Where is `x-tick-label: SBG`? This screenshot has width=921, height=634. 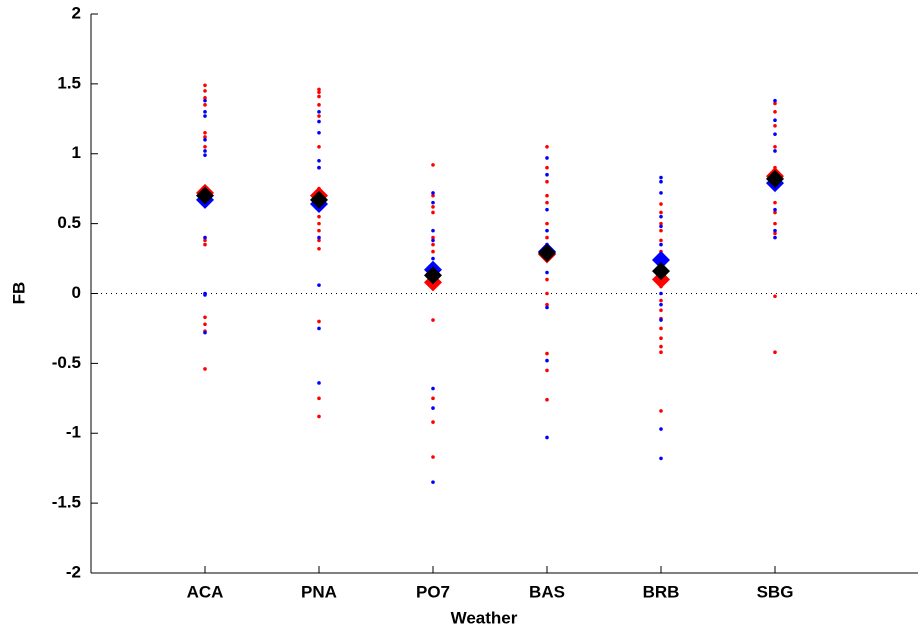
x-tick-label: SBG is located at coordinates (775, 591).